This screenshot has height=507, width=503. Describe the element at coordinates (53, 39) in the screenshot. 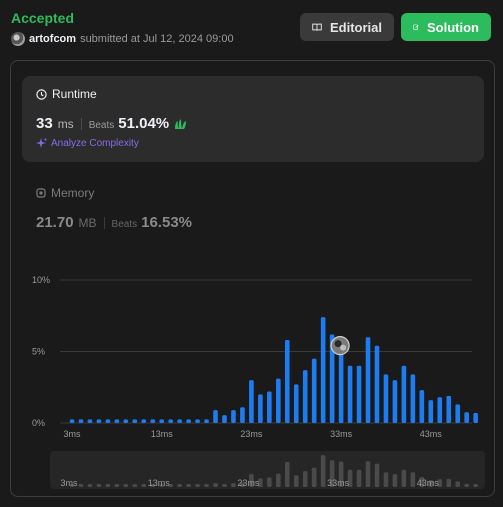

I see `username-link: artofcom` at that location.